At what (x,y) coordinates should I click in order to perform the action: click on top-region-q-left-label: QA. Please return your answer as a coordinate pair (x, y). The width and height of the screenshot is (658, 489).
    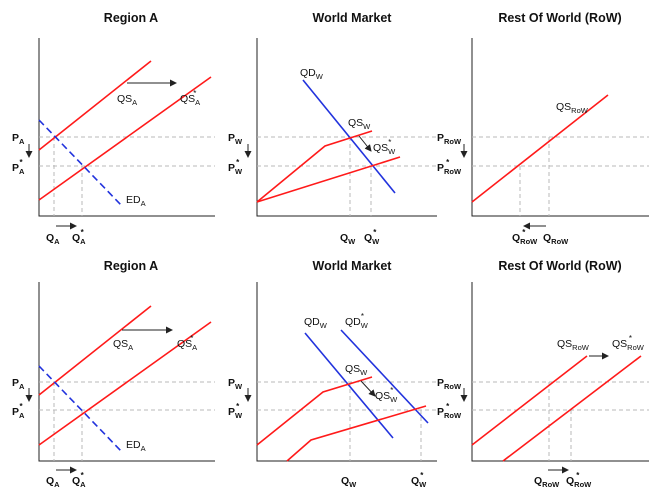
    Looking at the image, I should click on (53, 239).